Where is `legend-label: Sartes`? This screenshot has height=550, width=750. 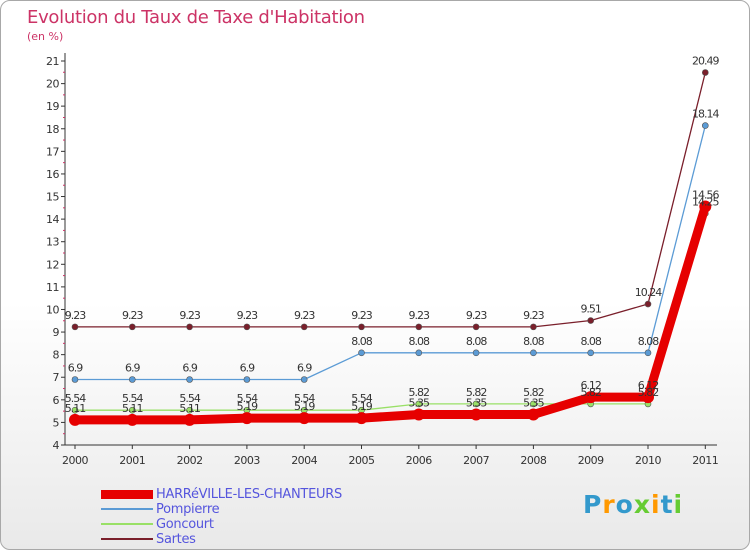 legend-label: Sartes is located at coordinates (176, 539).